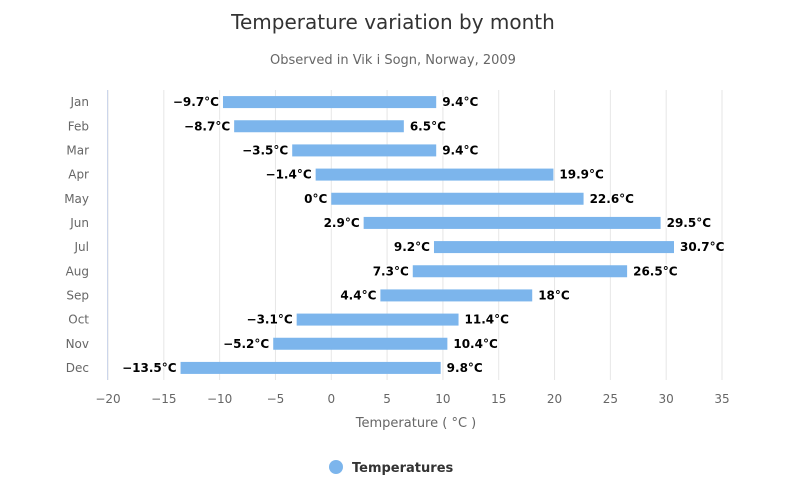  I want to click on data-label-high: 10.4°C, so click(475, 344).